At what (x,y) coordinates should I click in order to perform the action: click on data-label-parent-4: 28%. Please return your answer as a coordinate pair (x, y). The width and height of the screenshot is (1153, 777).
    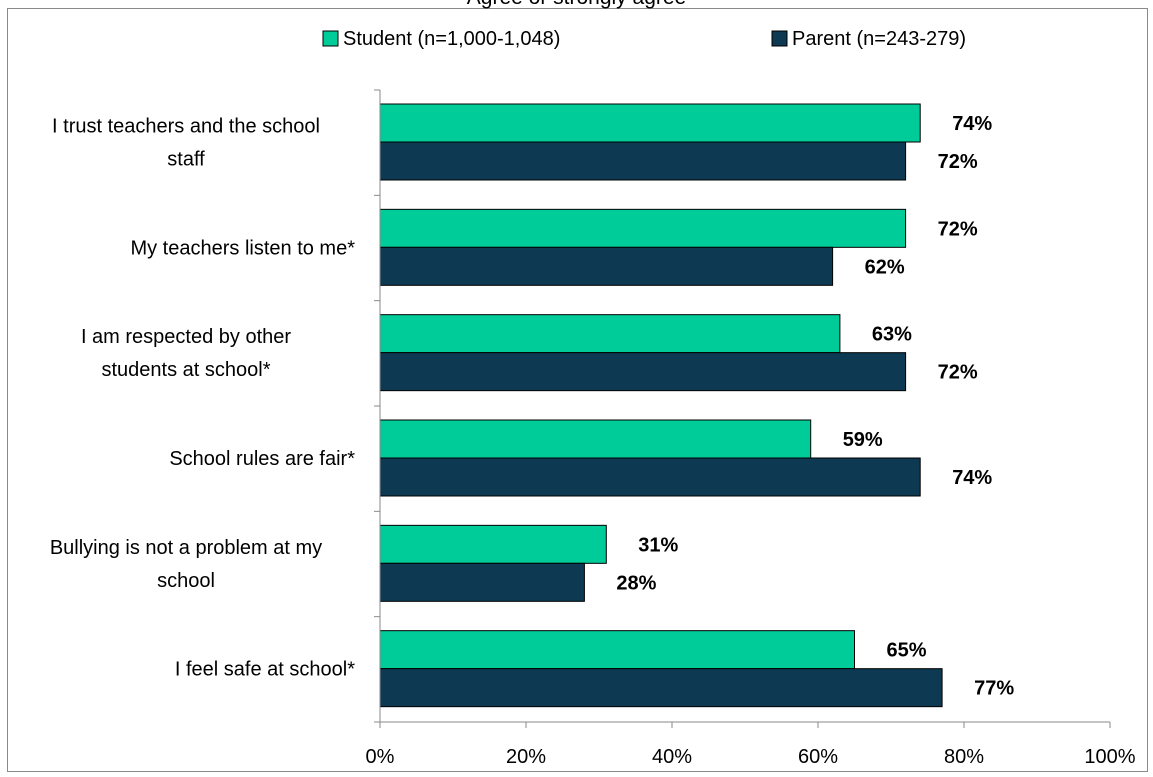
    Looking at the image, I should click on (636, 583).